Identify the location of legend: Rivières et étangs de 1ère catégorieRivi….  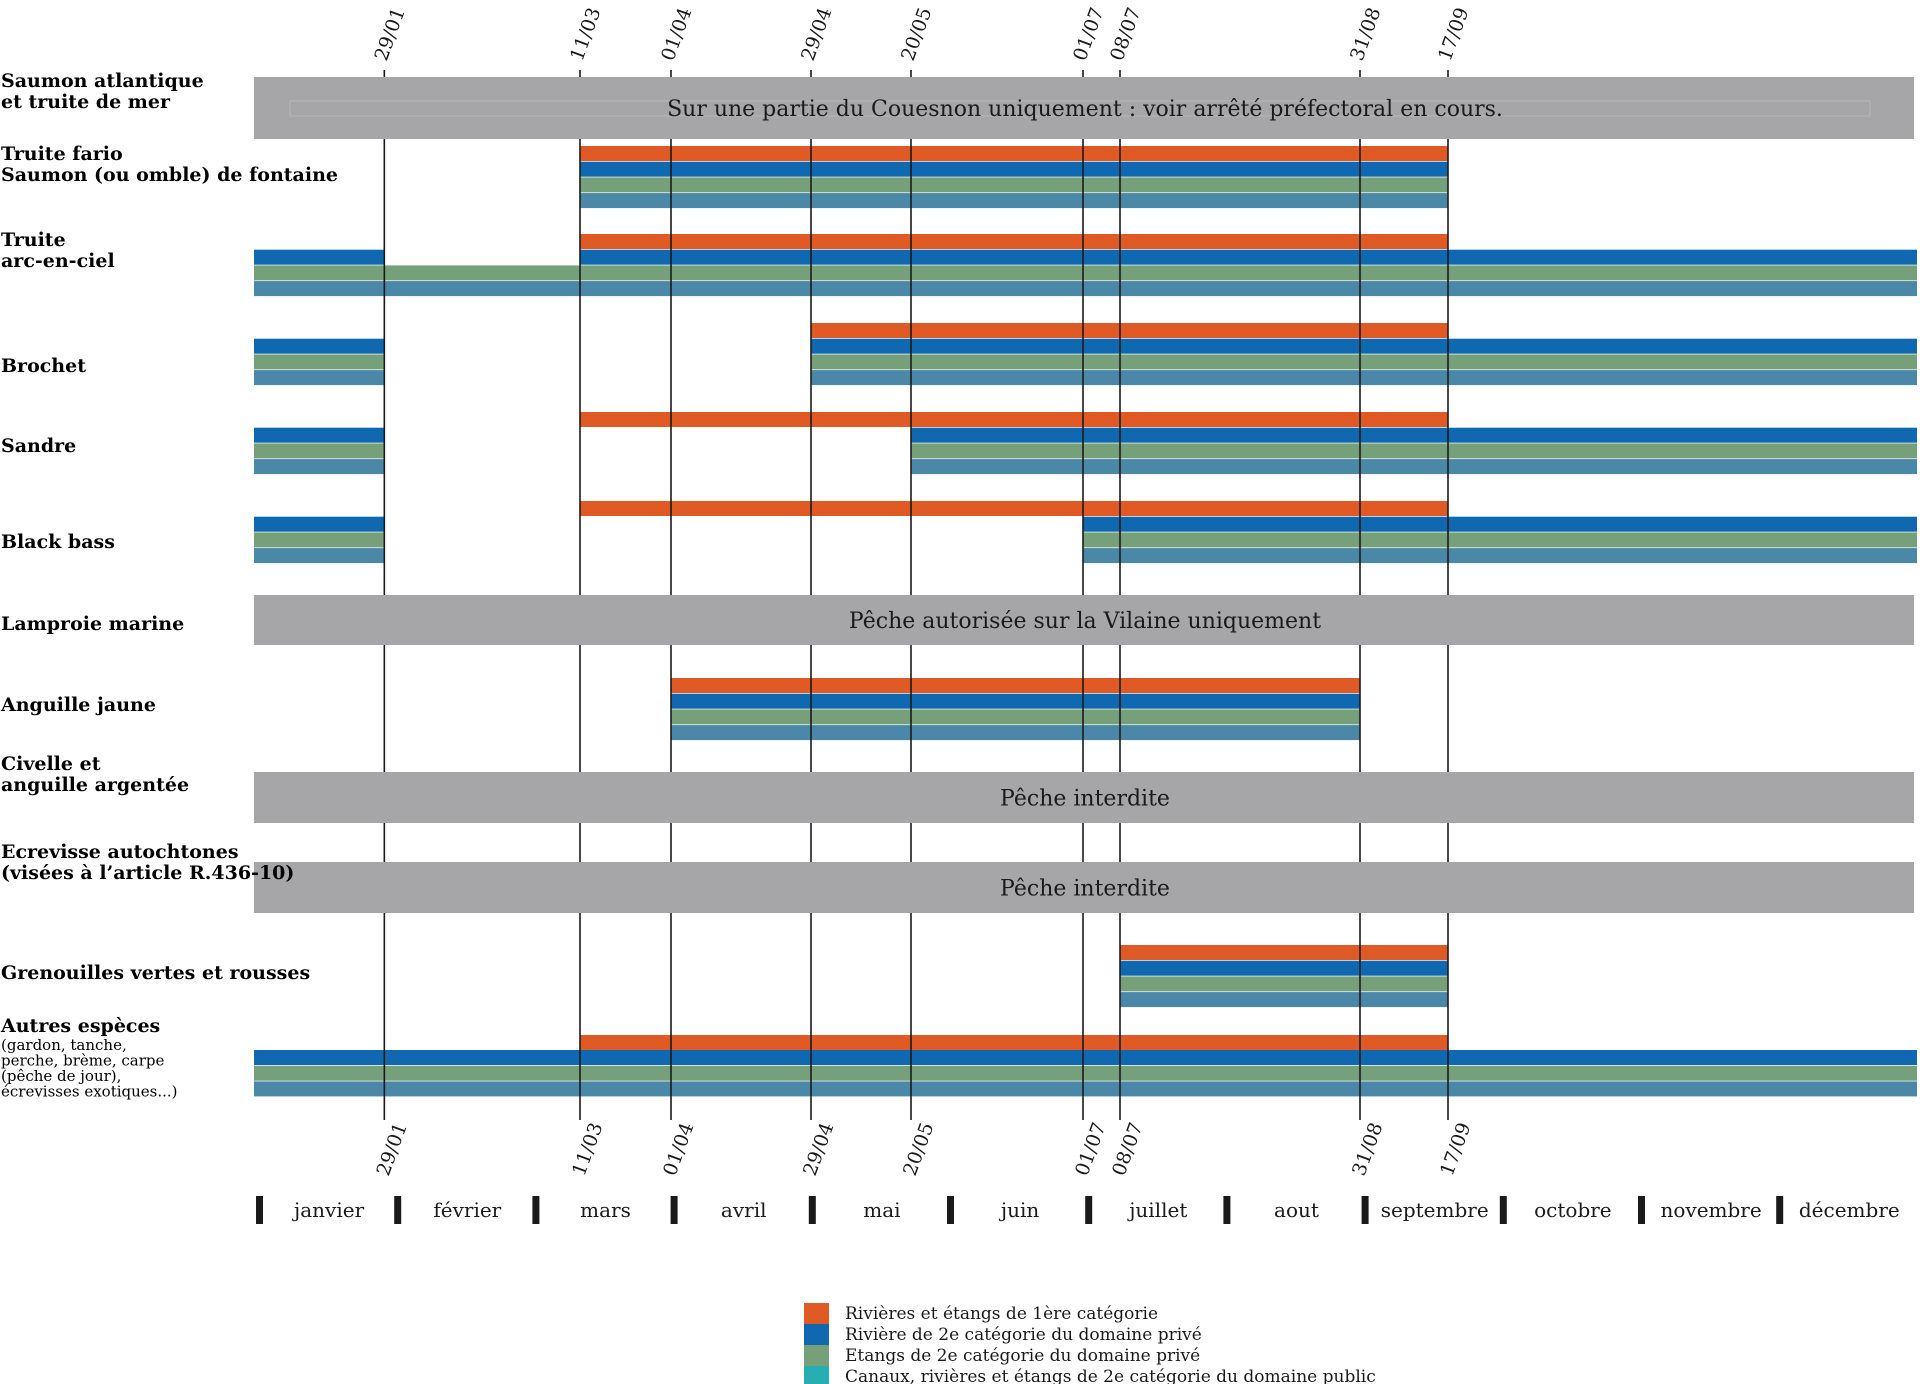
(1090, 1343).